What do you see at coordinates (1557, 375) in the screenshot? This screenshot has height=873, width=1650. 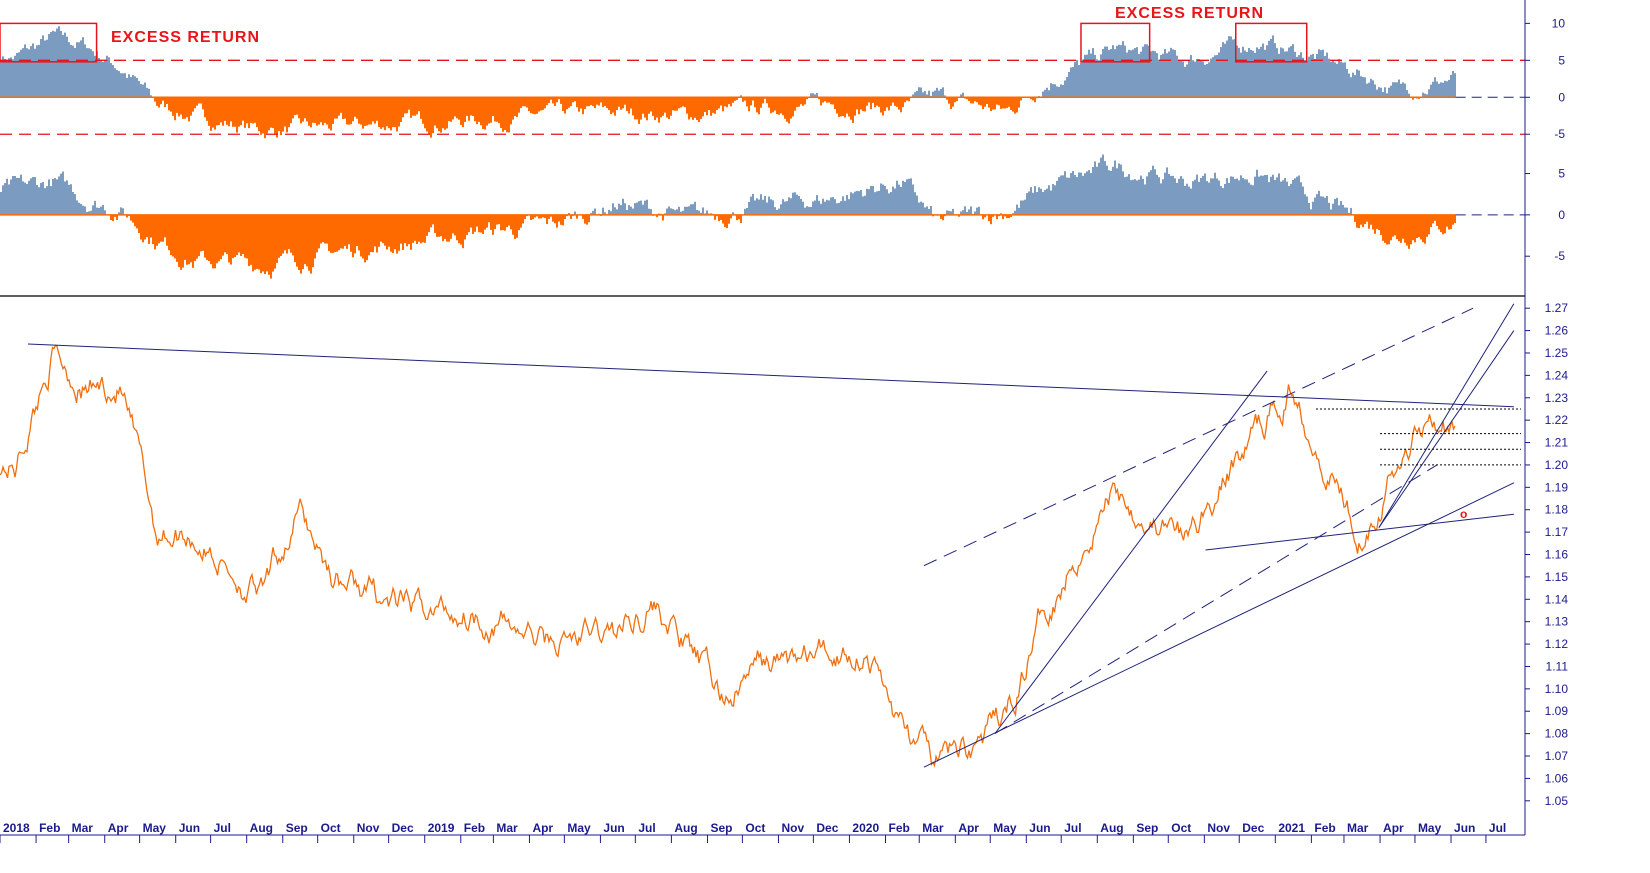 I see `y-tick-label: 1.24` at bounding box center [1557, 375].